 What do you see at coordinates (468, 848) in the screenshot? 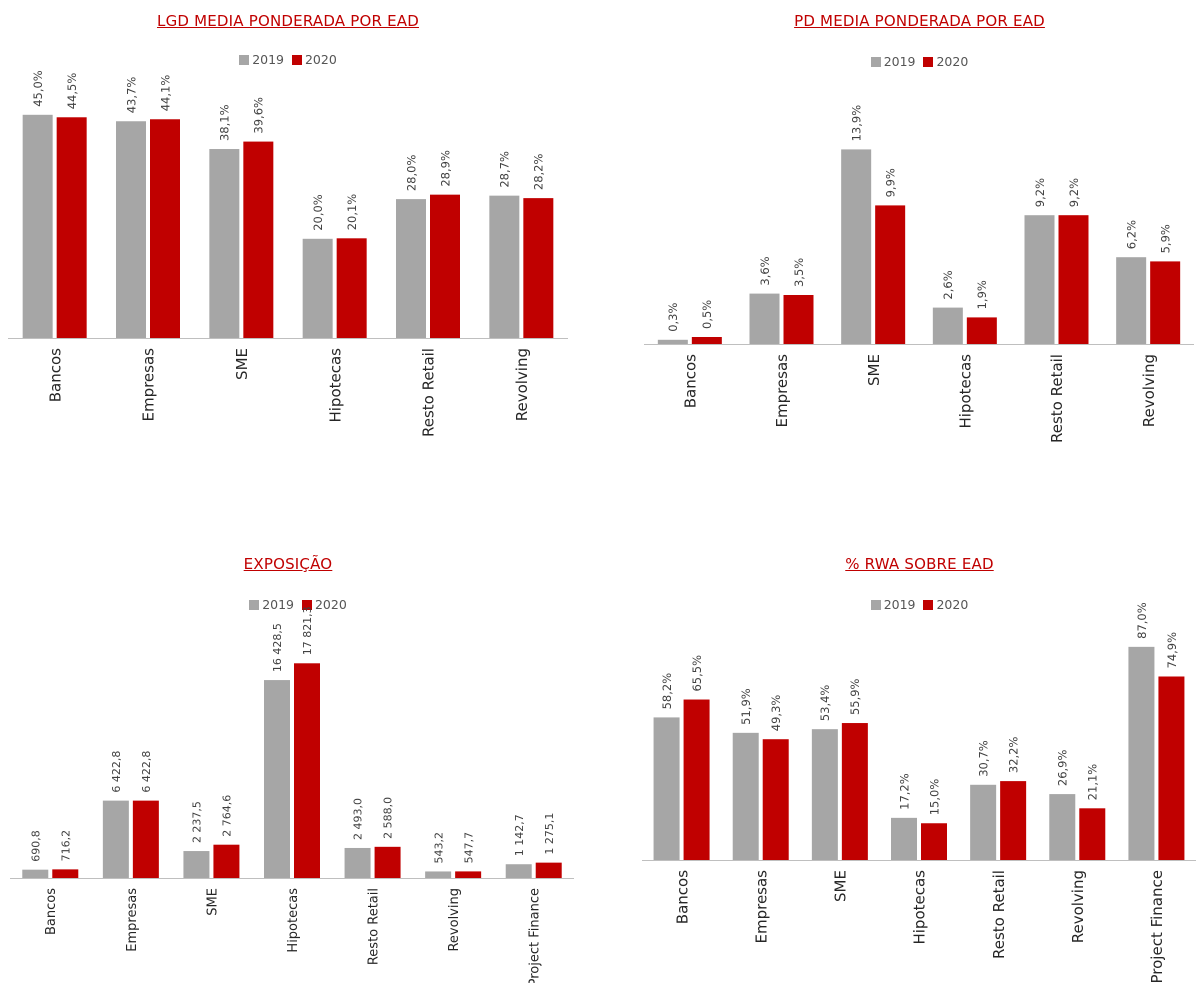
I see `data-label: 547,7` at bounding box center [468, 848].